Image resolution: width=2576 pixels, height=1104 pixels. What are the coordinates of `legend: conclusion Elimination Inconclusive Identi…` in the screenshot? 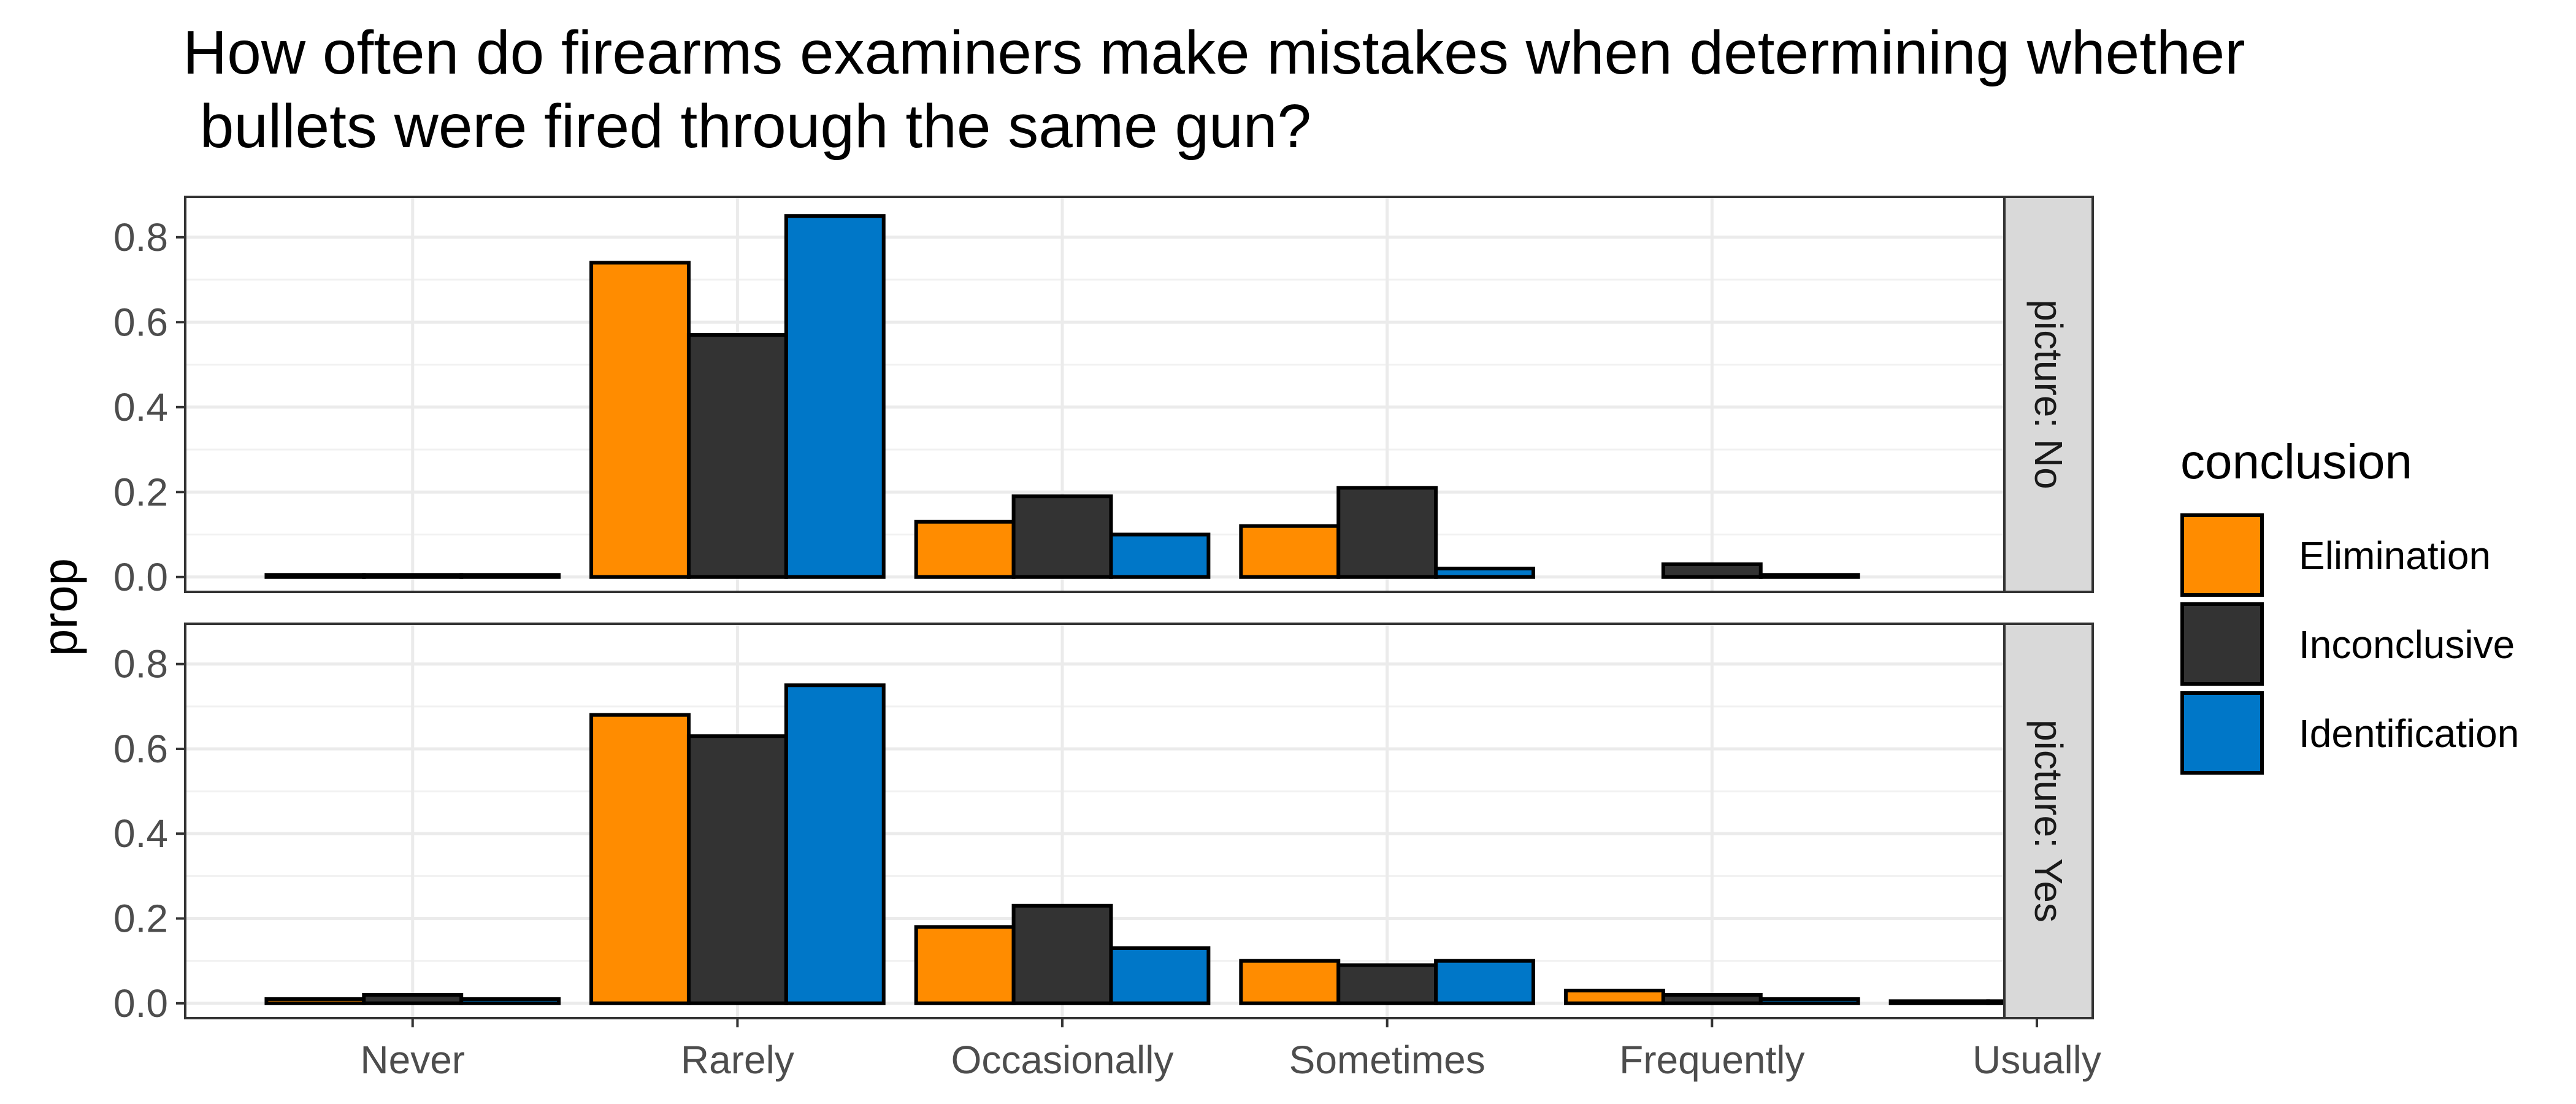 It's located at (2349, 604).